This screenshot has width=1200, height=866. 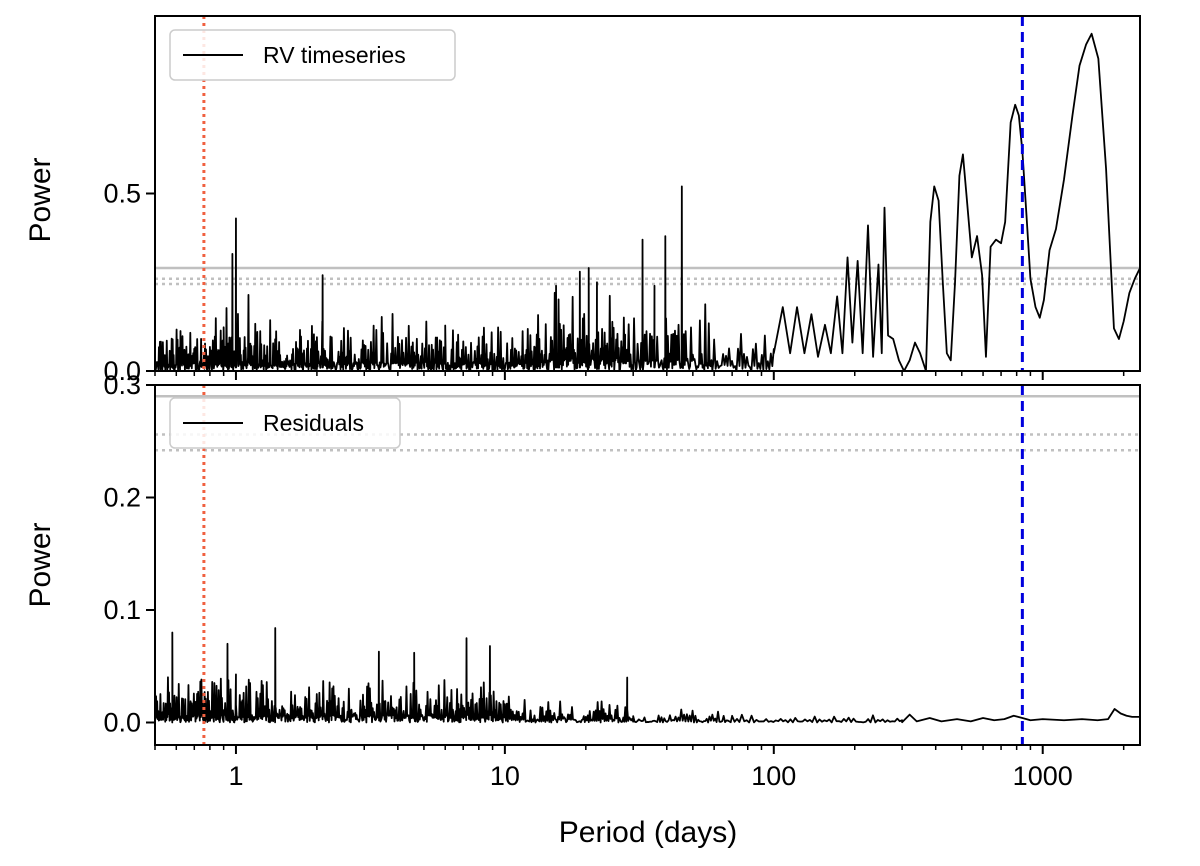 I want to click on bottom-y-axis-label: Power, so click(x=40, y=564).